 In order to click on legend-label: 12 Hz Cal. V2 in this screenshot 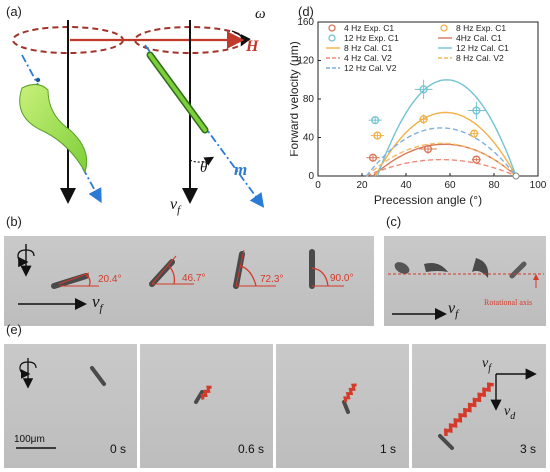, I will do `click(370, 68)`.